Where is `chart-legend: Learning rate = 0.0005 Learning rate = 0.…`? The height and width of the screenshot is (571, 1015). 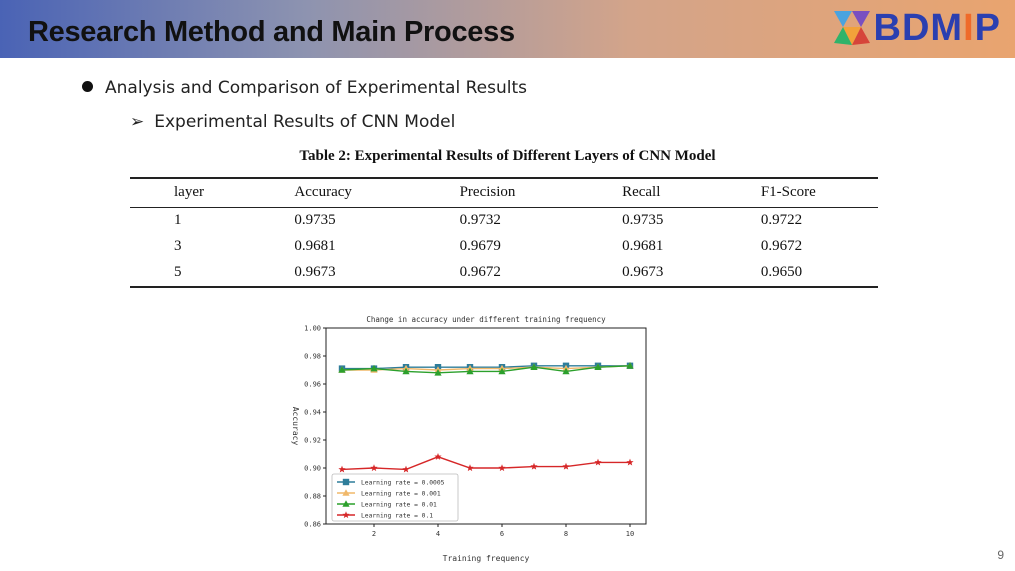
chart-legend: Learning rate = 0.0005 Learning rate = 0.… is located at coordinates (395, 497).